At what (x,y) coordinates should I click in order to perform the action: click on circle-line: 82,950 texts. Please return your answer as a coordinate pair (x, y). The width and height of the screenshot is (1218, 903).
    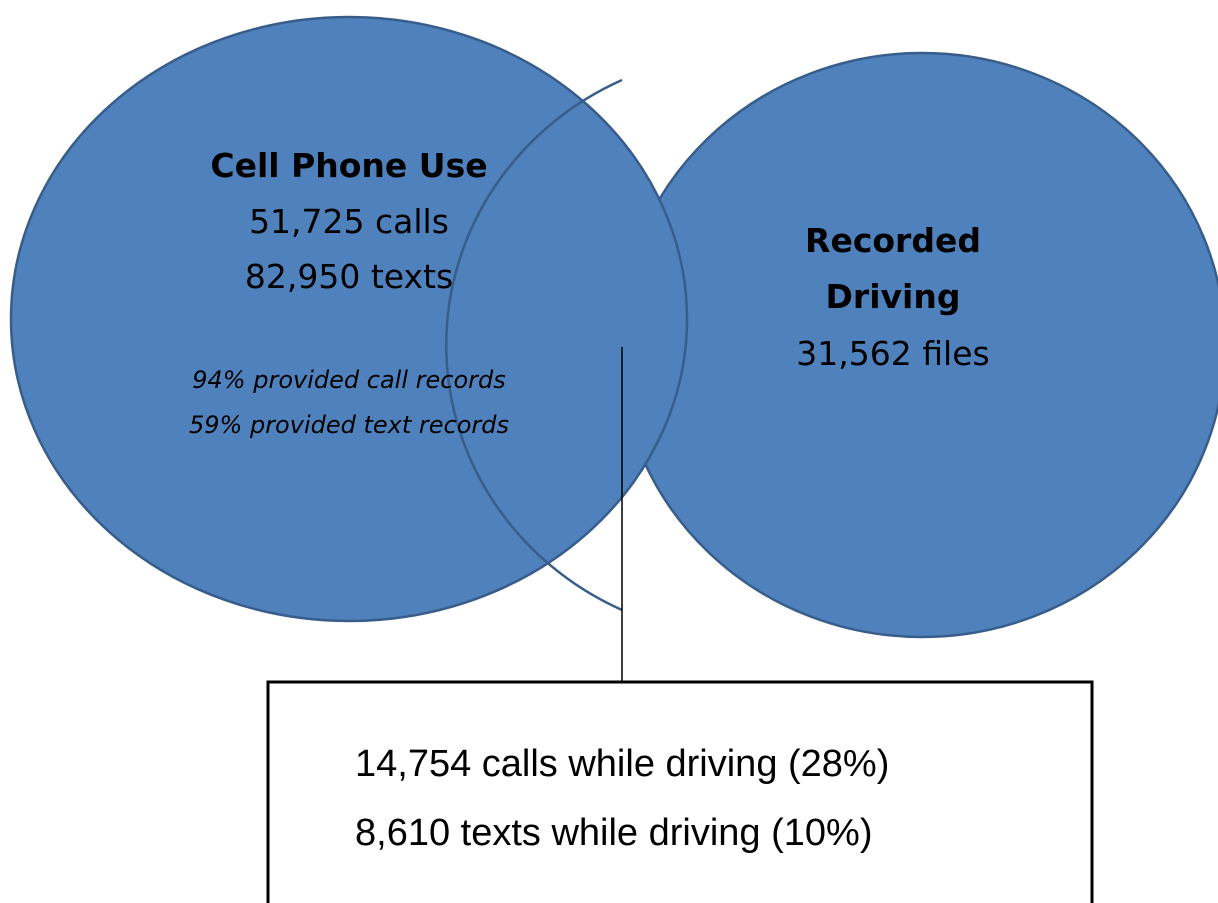
    Looking at the image, I should click on (349, 276).